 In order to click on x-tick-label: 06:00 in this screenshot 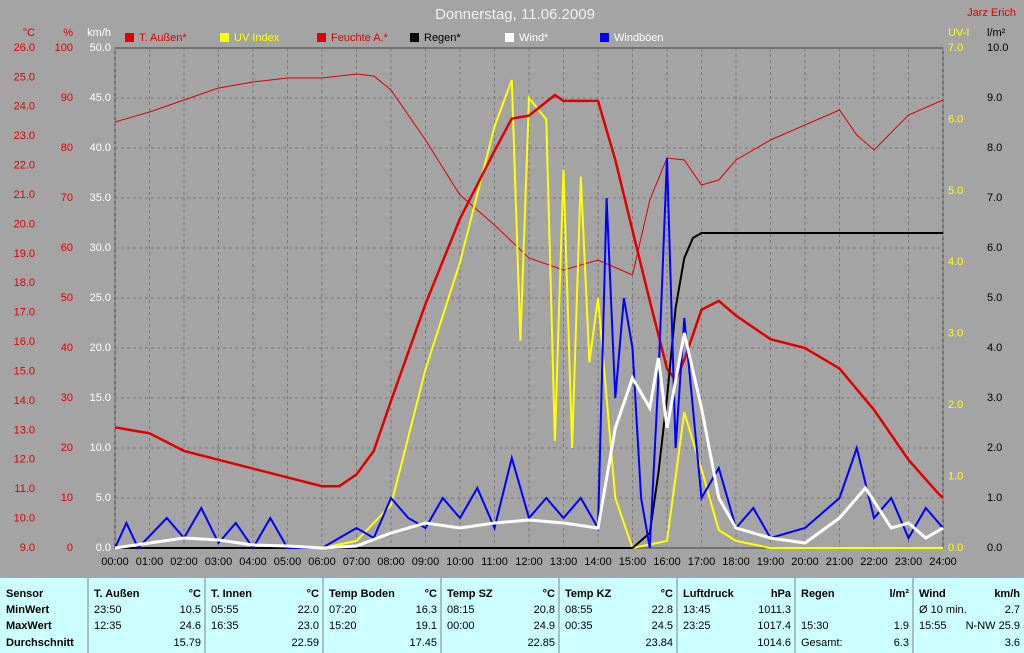, I will do `click(322, 562)`.